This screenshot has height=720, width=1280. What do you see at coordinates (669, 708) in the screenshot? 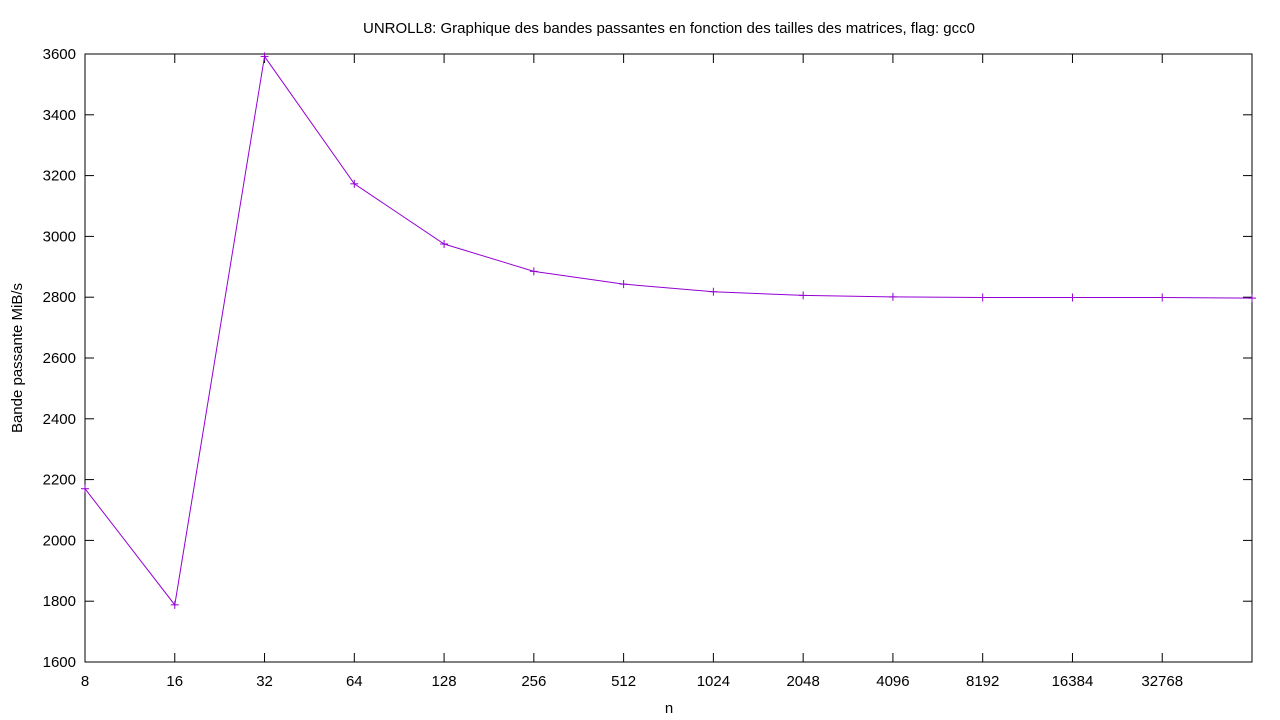
I see `x-axis-label: n` at bounding box center [669, 708].